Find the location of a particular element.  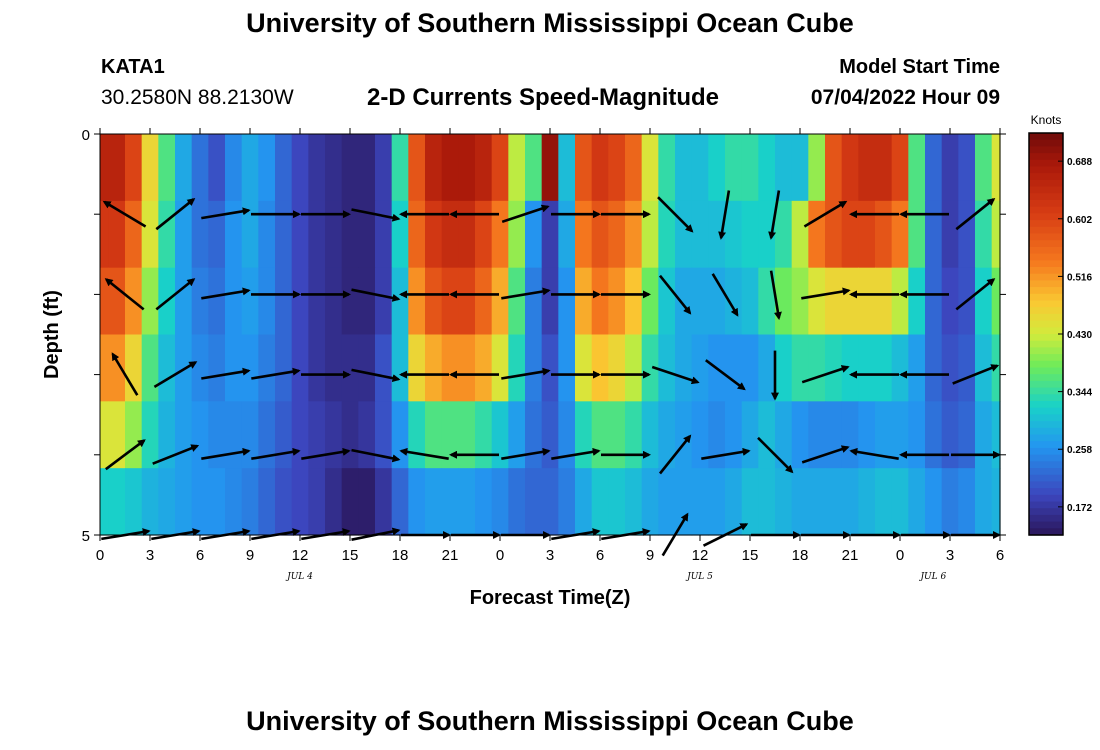

x-tick-label: 3 is located at coordinates (950, 555).